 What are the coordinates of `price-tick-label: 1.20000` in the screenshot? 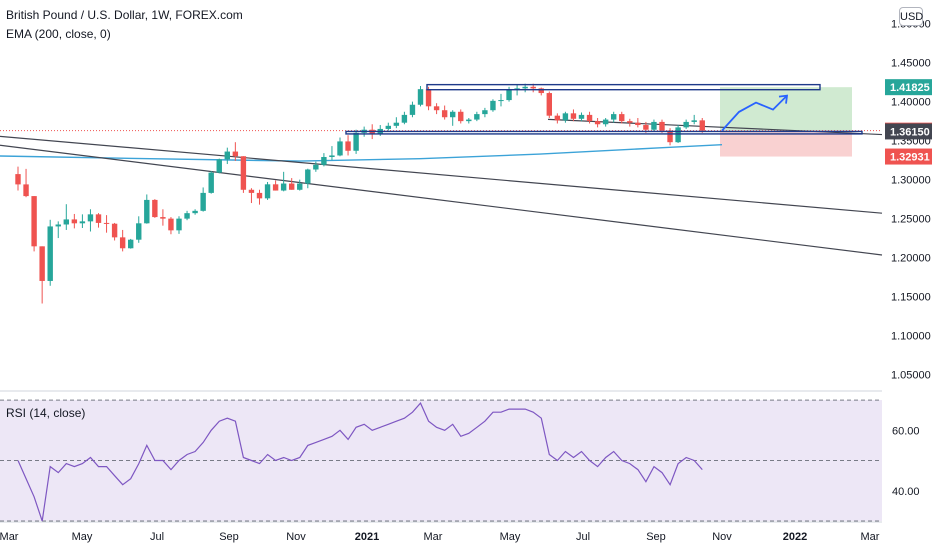 It's located at (911, 258).